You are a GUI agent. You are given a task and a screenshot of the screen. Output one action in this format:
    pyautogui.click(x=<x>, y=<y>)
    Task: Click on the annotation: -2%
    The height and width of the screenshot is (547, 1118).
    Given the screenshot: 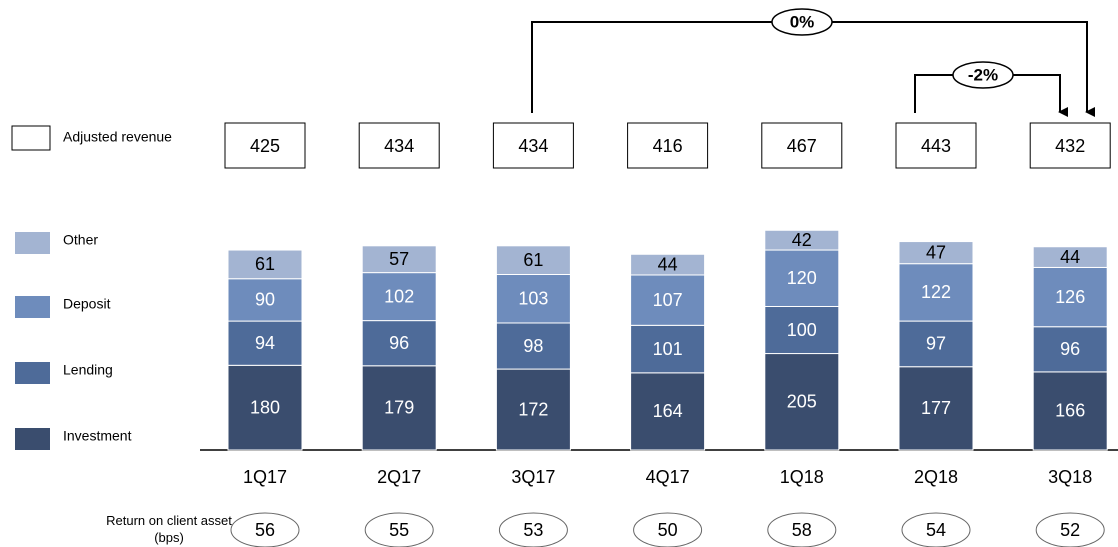 What is the action you would take?
    pyautogui.click(x=983, y=74)
    